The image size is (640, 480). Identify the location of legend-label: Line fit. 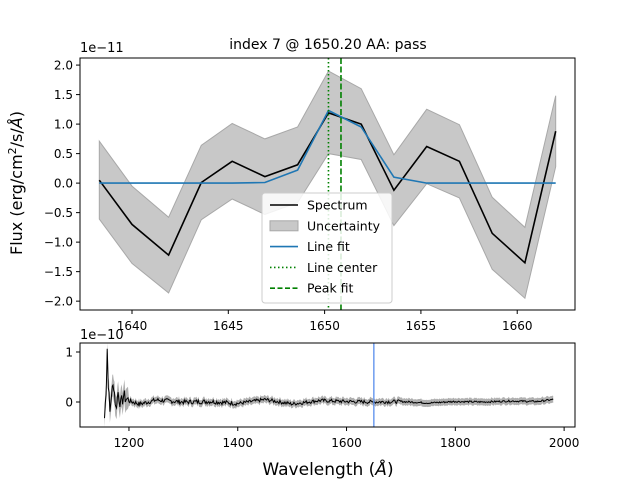
(328, 246).